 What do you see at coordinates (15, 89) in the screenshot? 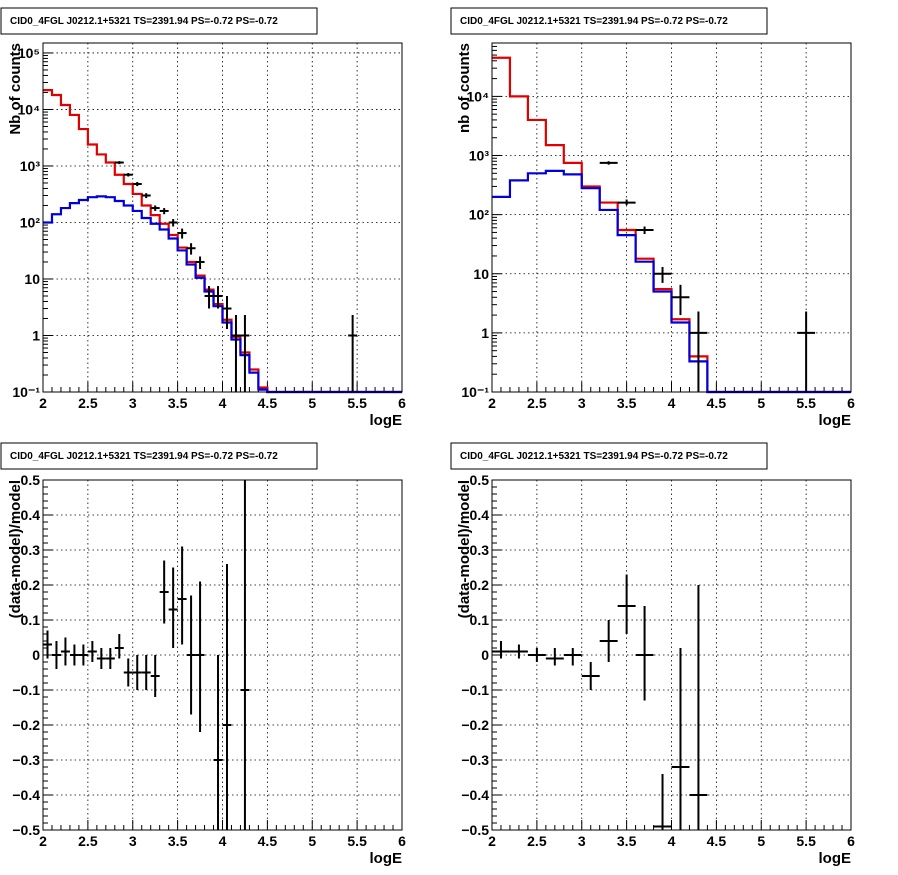
I see `y-axis-label: Nb of counts` at bounding box center [15, 89].